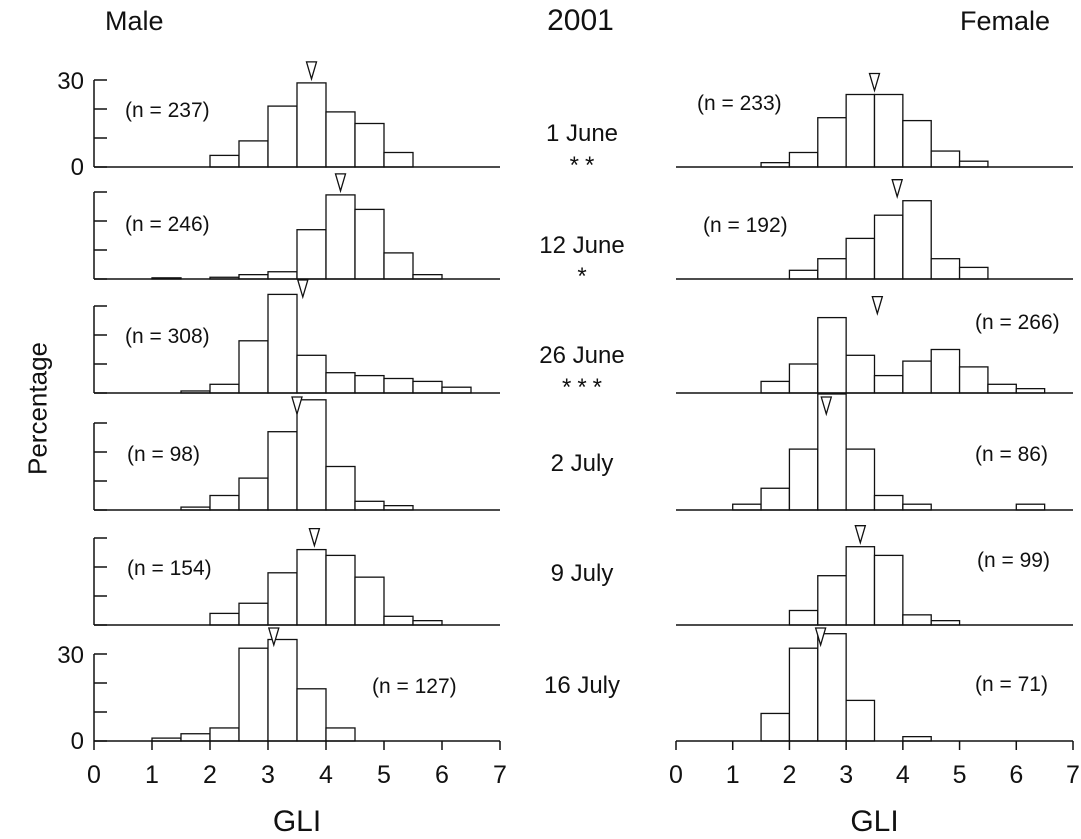 Image resolution: width=1081 pixels, height=839 pixels. Describe the element at coordinates (268, 775) in the screenshot. I see `male-x-tick-label: 3` at that location.